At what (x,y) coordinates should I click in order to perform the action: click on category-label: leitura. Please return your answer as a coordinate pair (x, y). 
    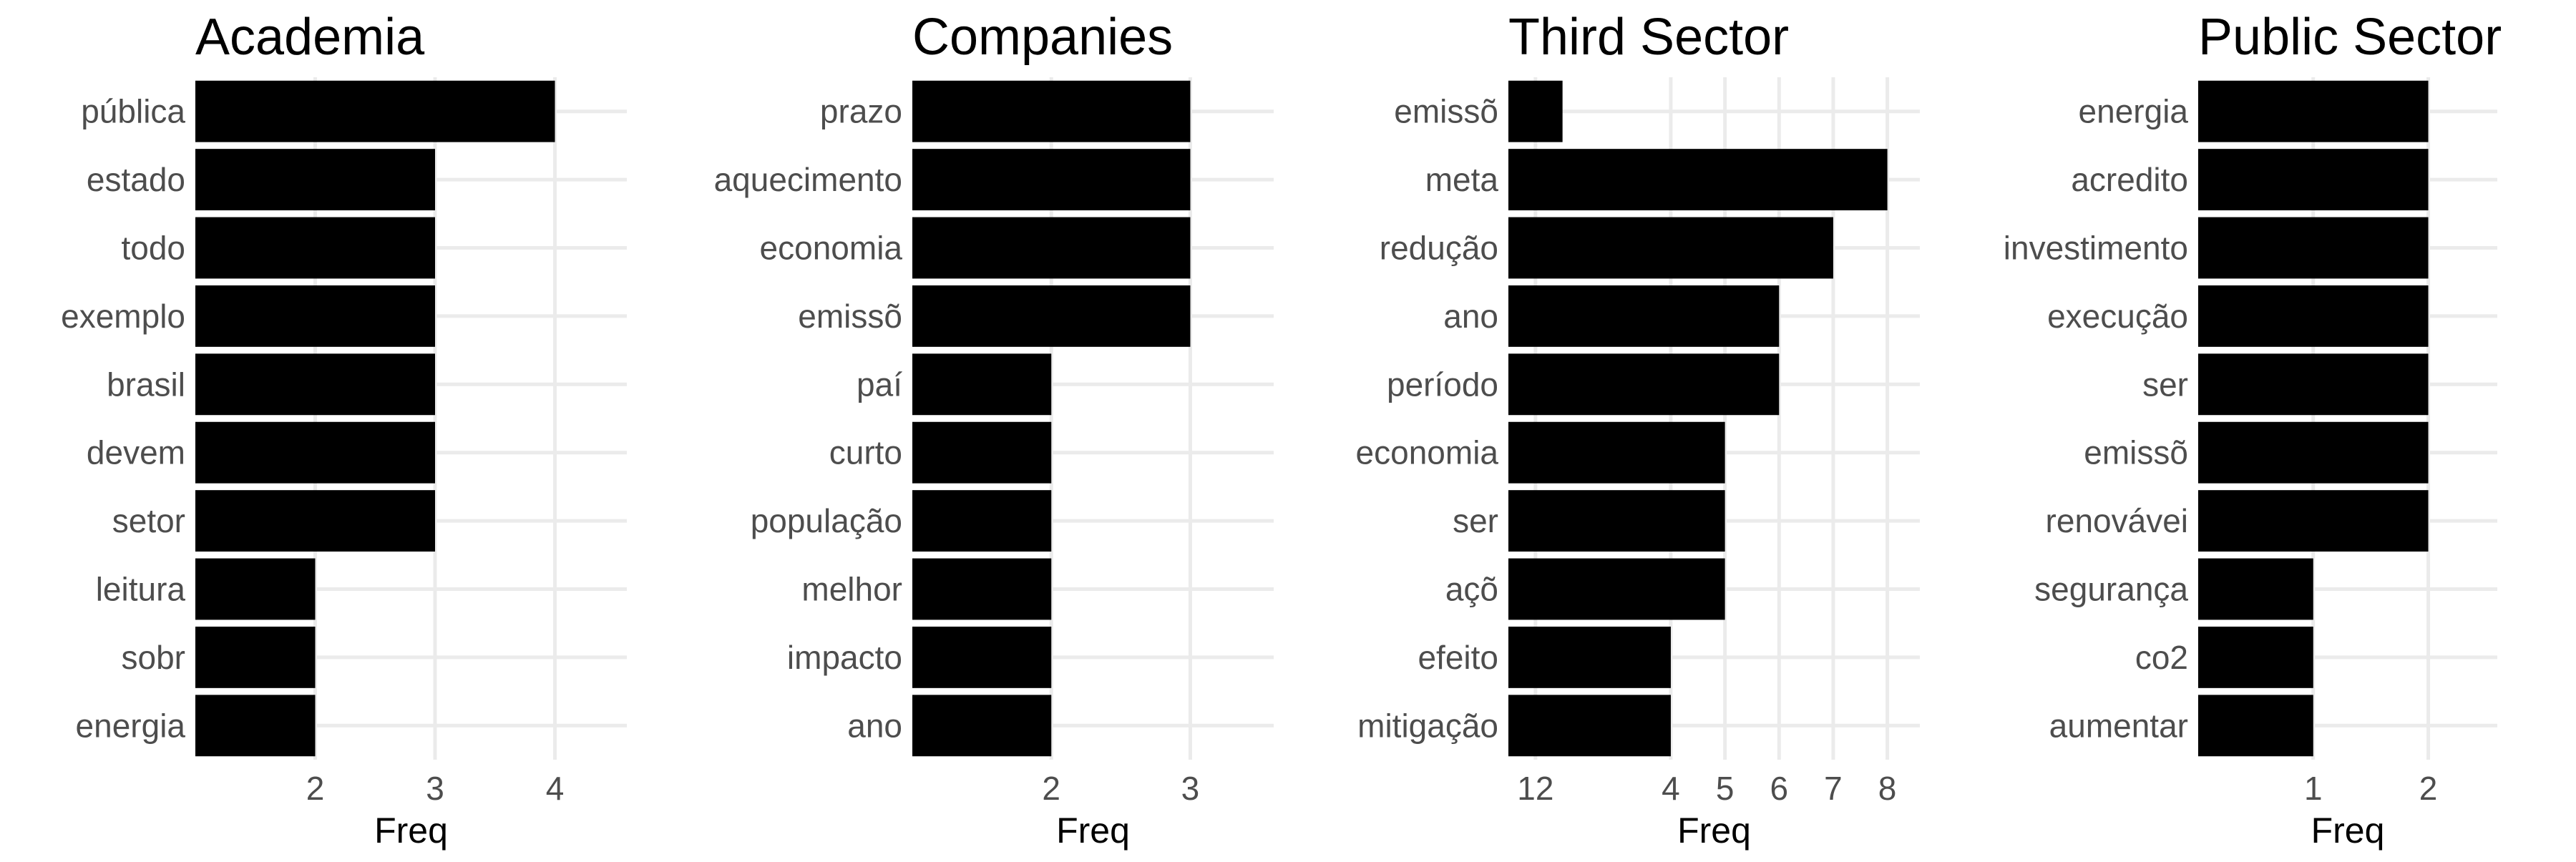
    Looking at the image, I should click on (141, 589).